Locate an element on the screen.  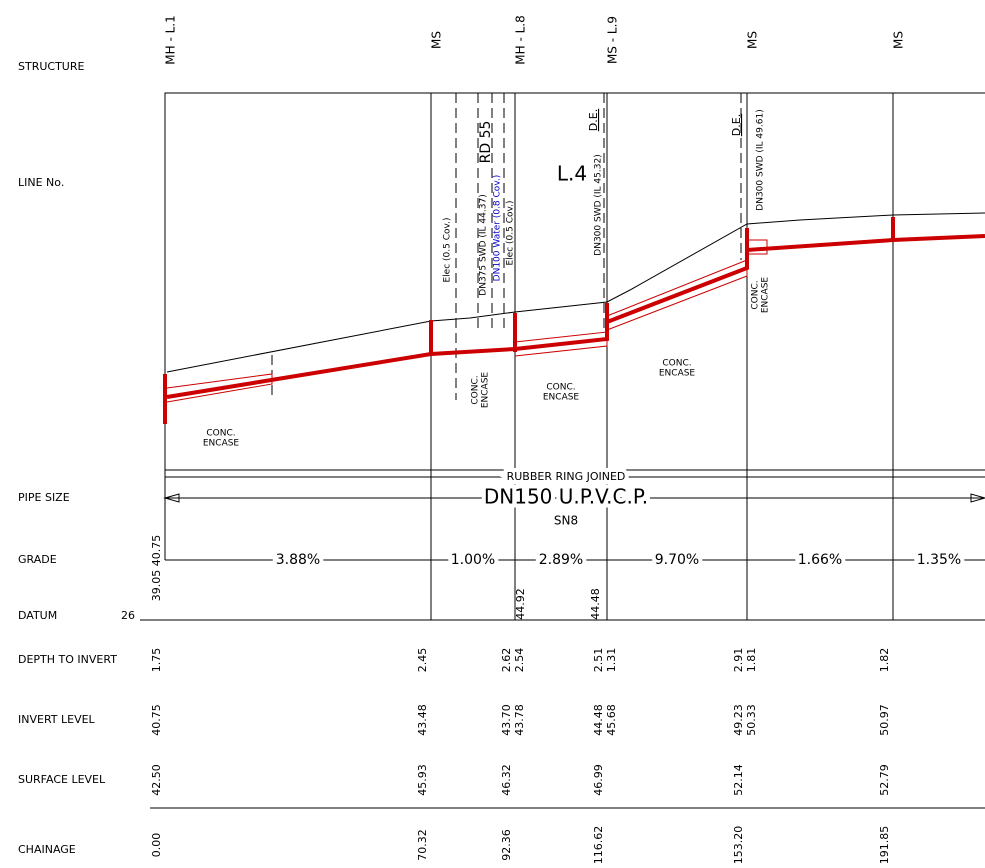
row-label: DEPTH TO INVERT is located at coordinates (67, 659).